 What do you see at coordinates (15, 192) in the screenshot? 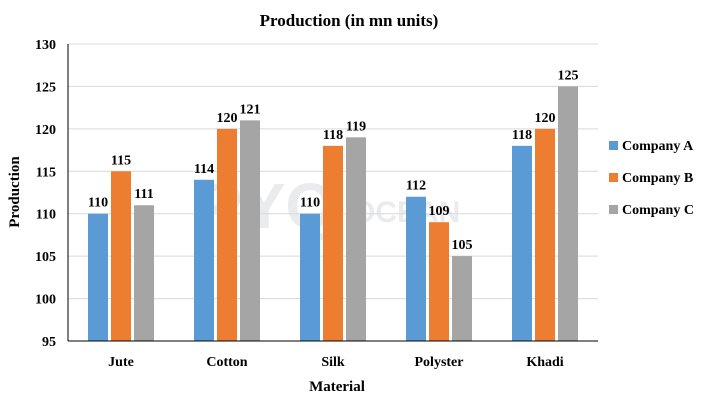
I see `y-axis-title: Production` at bounding box center [15, 192].